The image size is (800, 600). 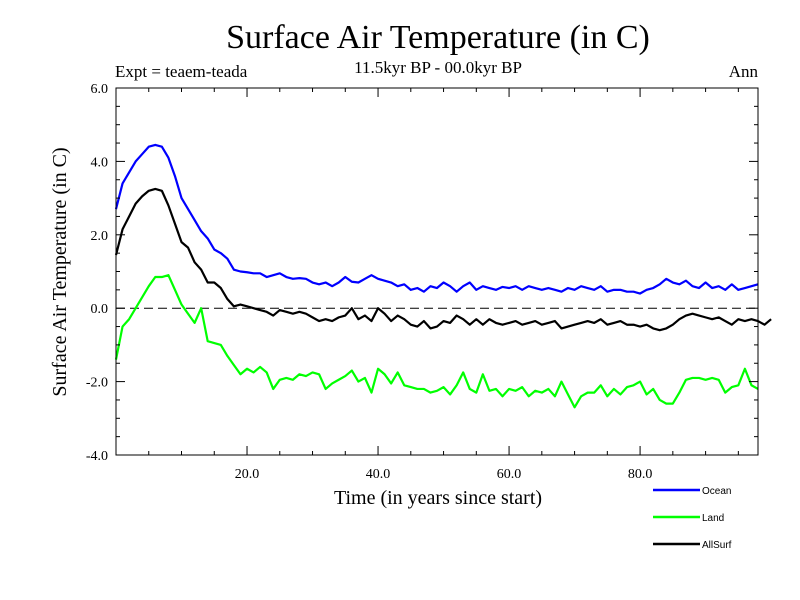 What do you see at coordinates (438, 67) in the screenshot?
I see `chart-subtitle: 11.5kyr BP - 00.0kyr BP` at bounding box center [438, 67].